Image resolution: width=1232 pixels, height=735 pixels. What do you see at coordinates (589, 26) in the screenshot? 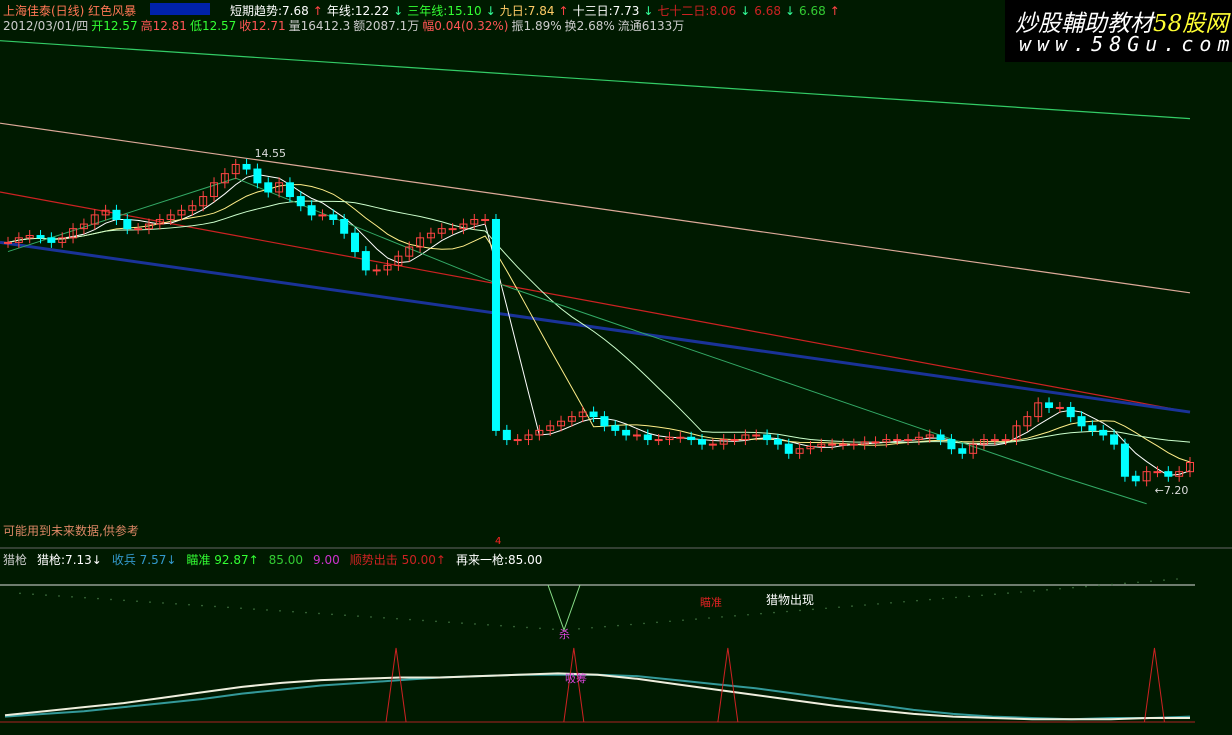
I see `quote-item: 换2.68%` at bounding box center [589, 26].